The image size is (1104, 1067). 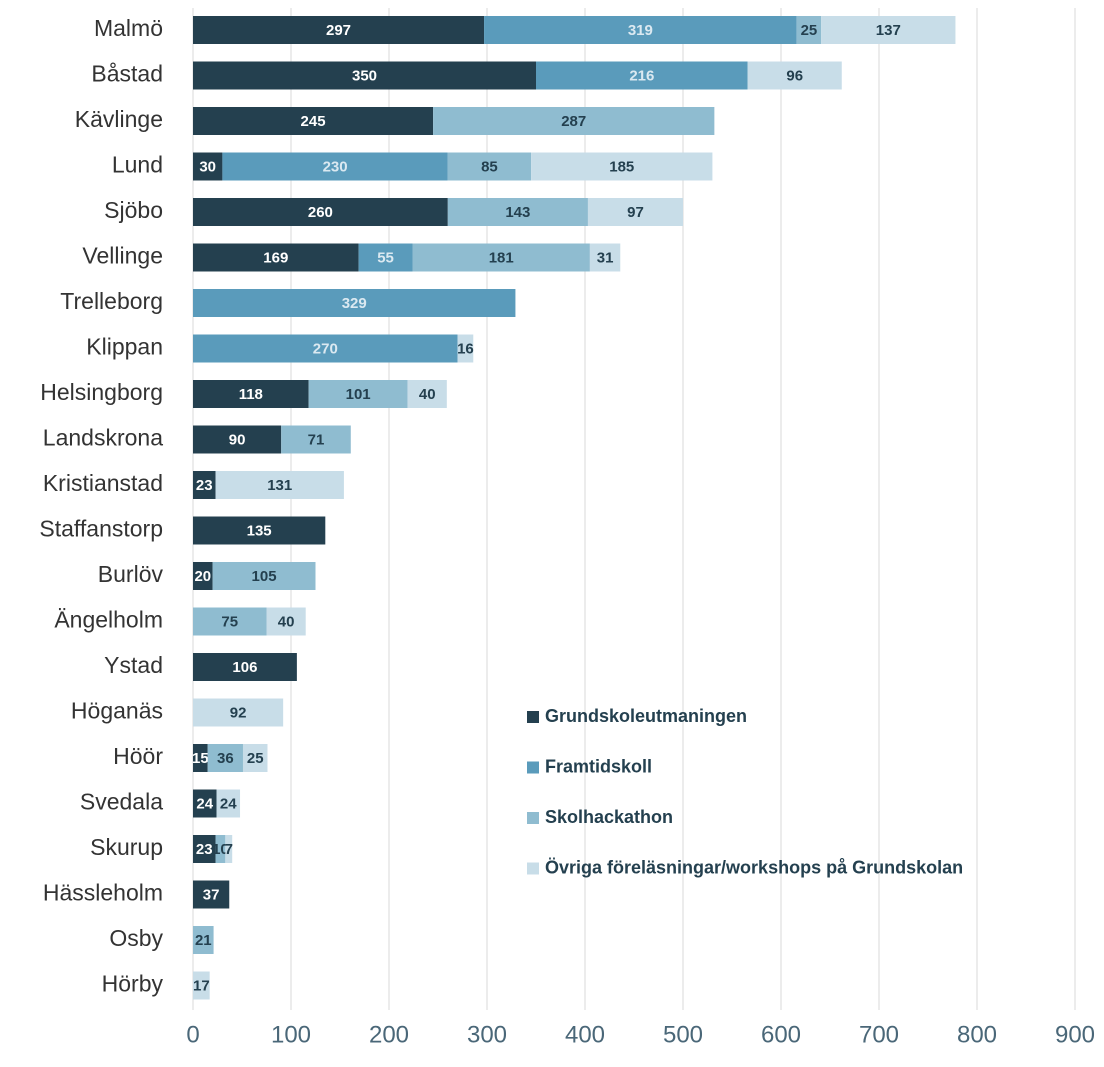 What do you see at coordinates (573, 121) in the screenshot?
I see `data-label: 287` at bounding box center [573, 121].